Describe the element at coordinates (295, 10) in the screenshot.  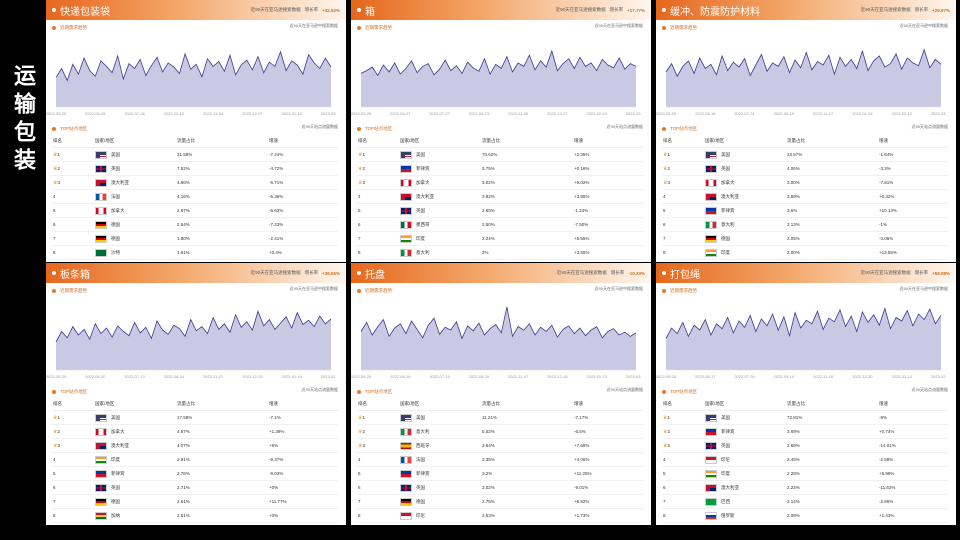
I see `header-meta: 近90天在亚马逊搜索数据 增长率 +32.92%` at that location.